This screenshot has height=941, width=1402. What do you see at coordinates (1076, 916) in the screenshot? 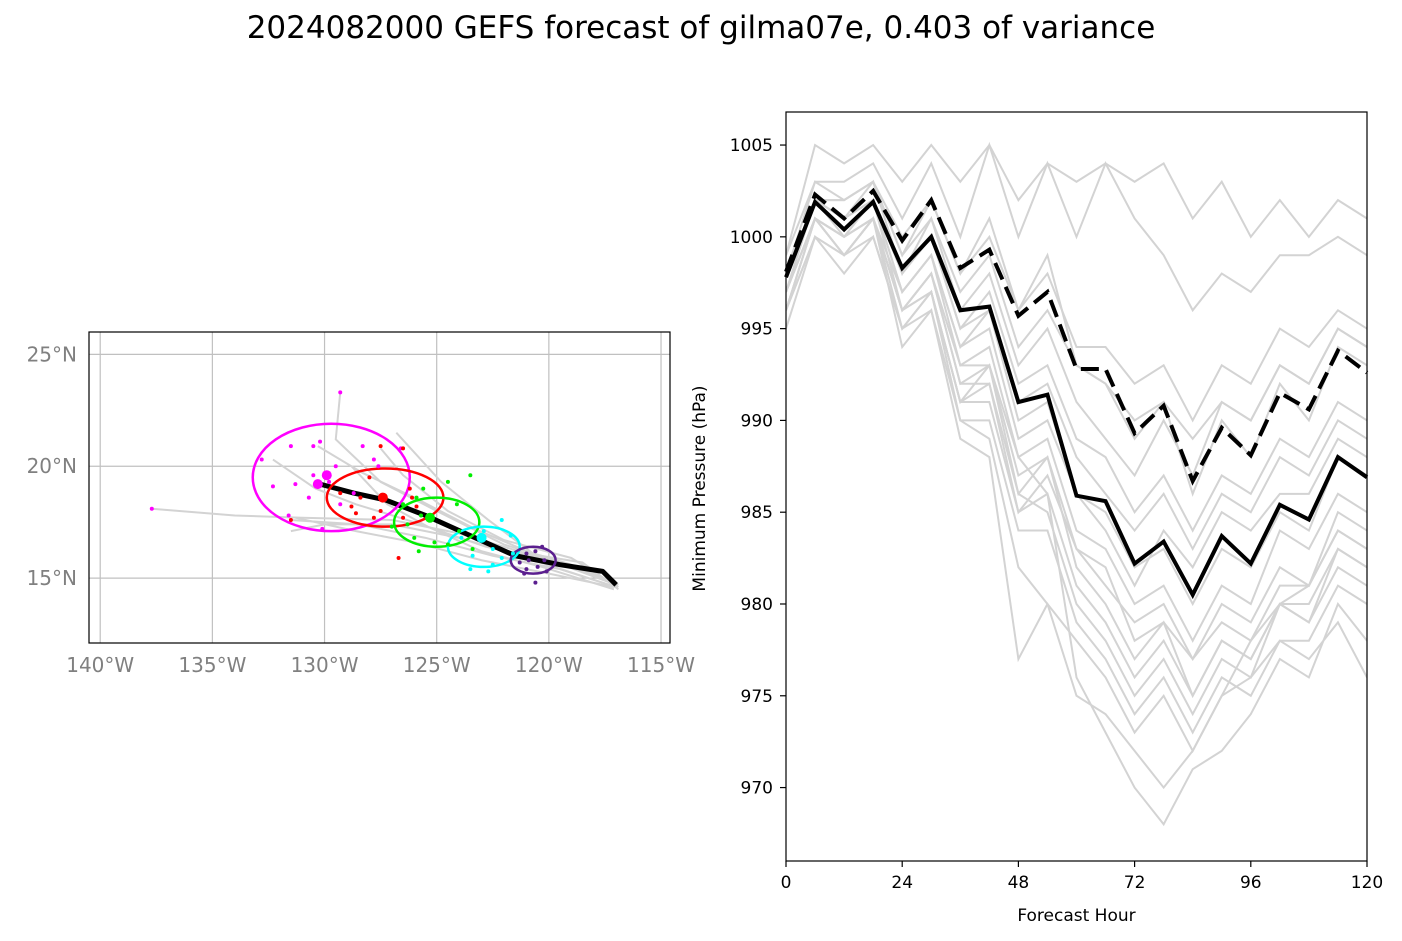
I see `x-axis-label: Forecast Hour` at bounding box center [1076, 916].